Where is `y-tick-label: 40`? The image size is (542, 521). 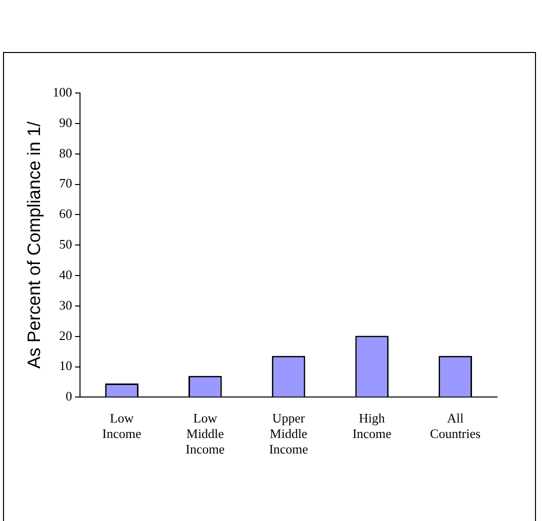 y-tick-label: 40 is located at coordinates (65, 274).